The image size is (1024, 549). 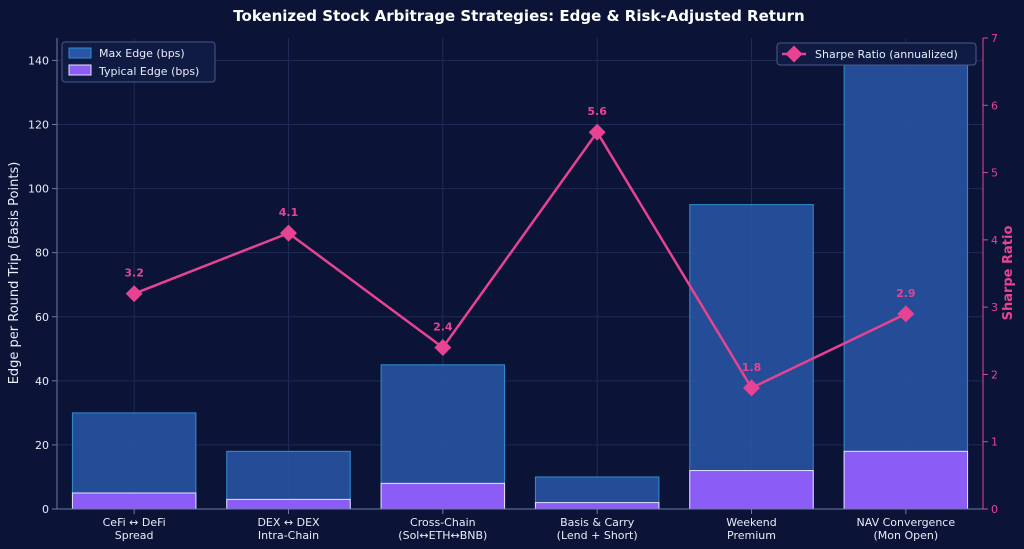 I want to click on legend-right-box, so click(x=876, y=54).